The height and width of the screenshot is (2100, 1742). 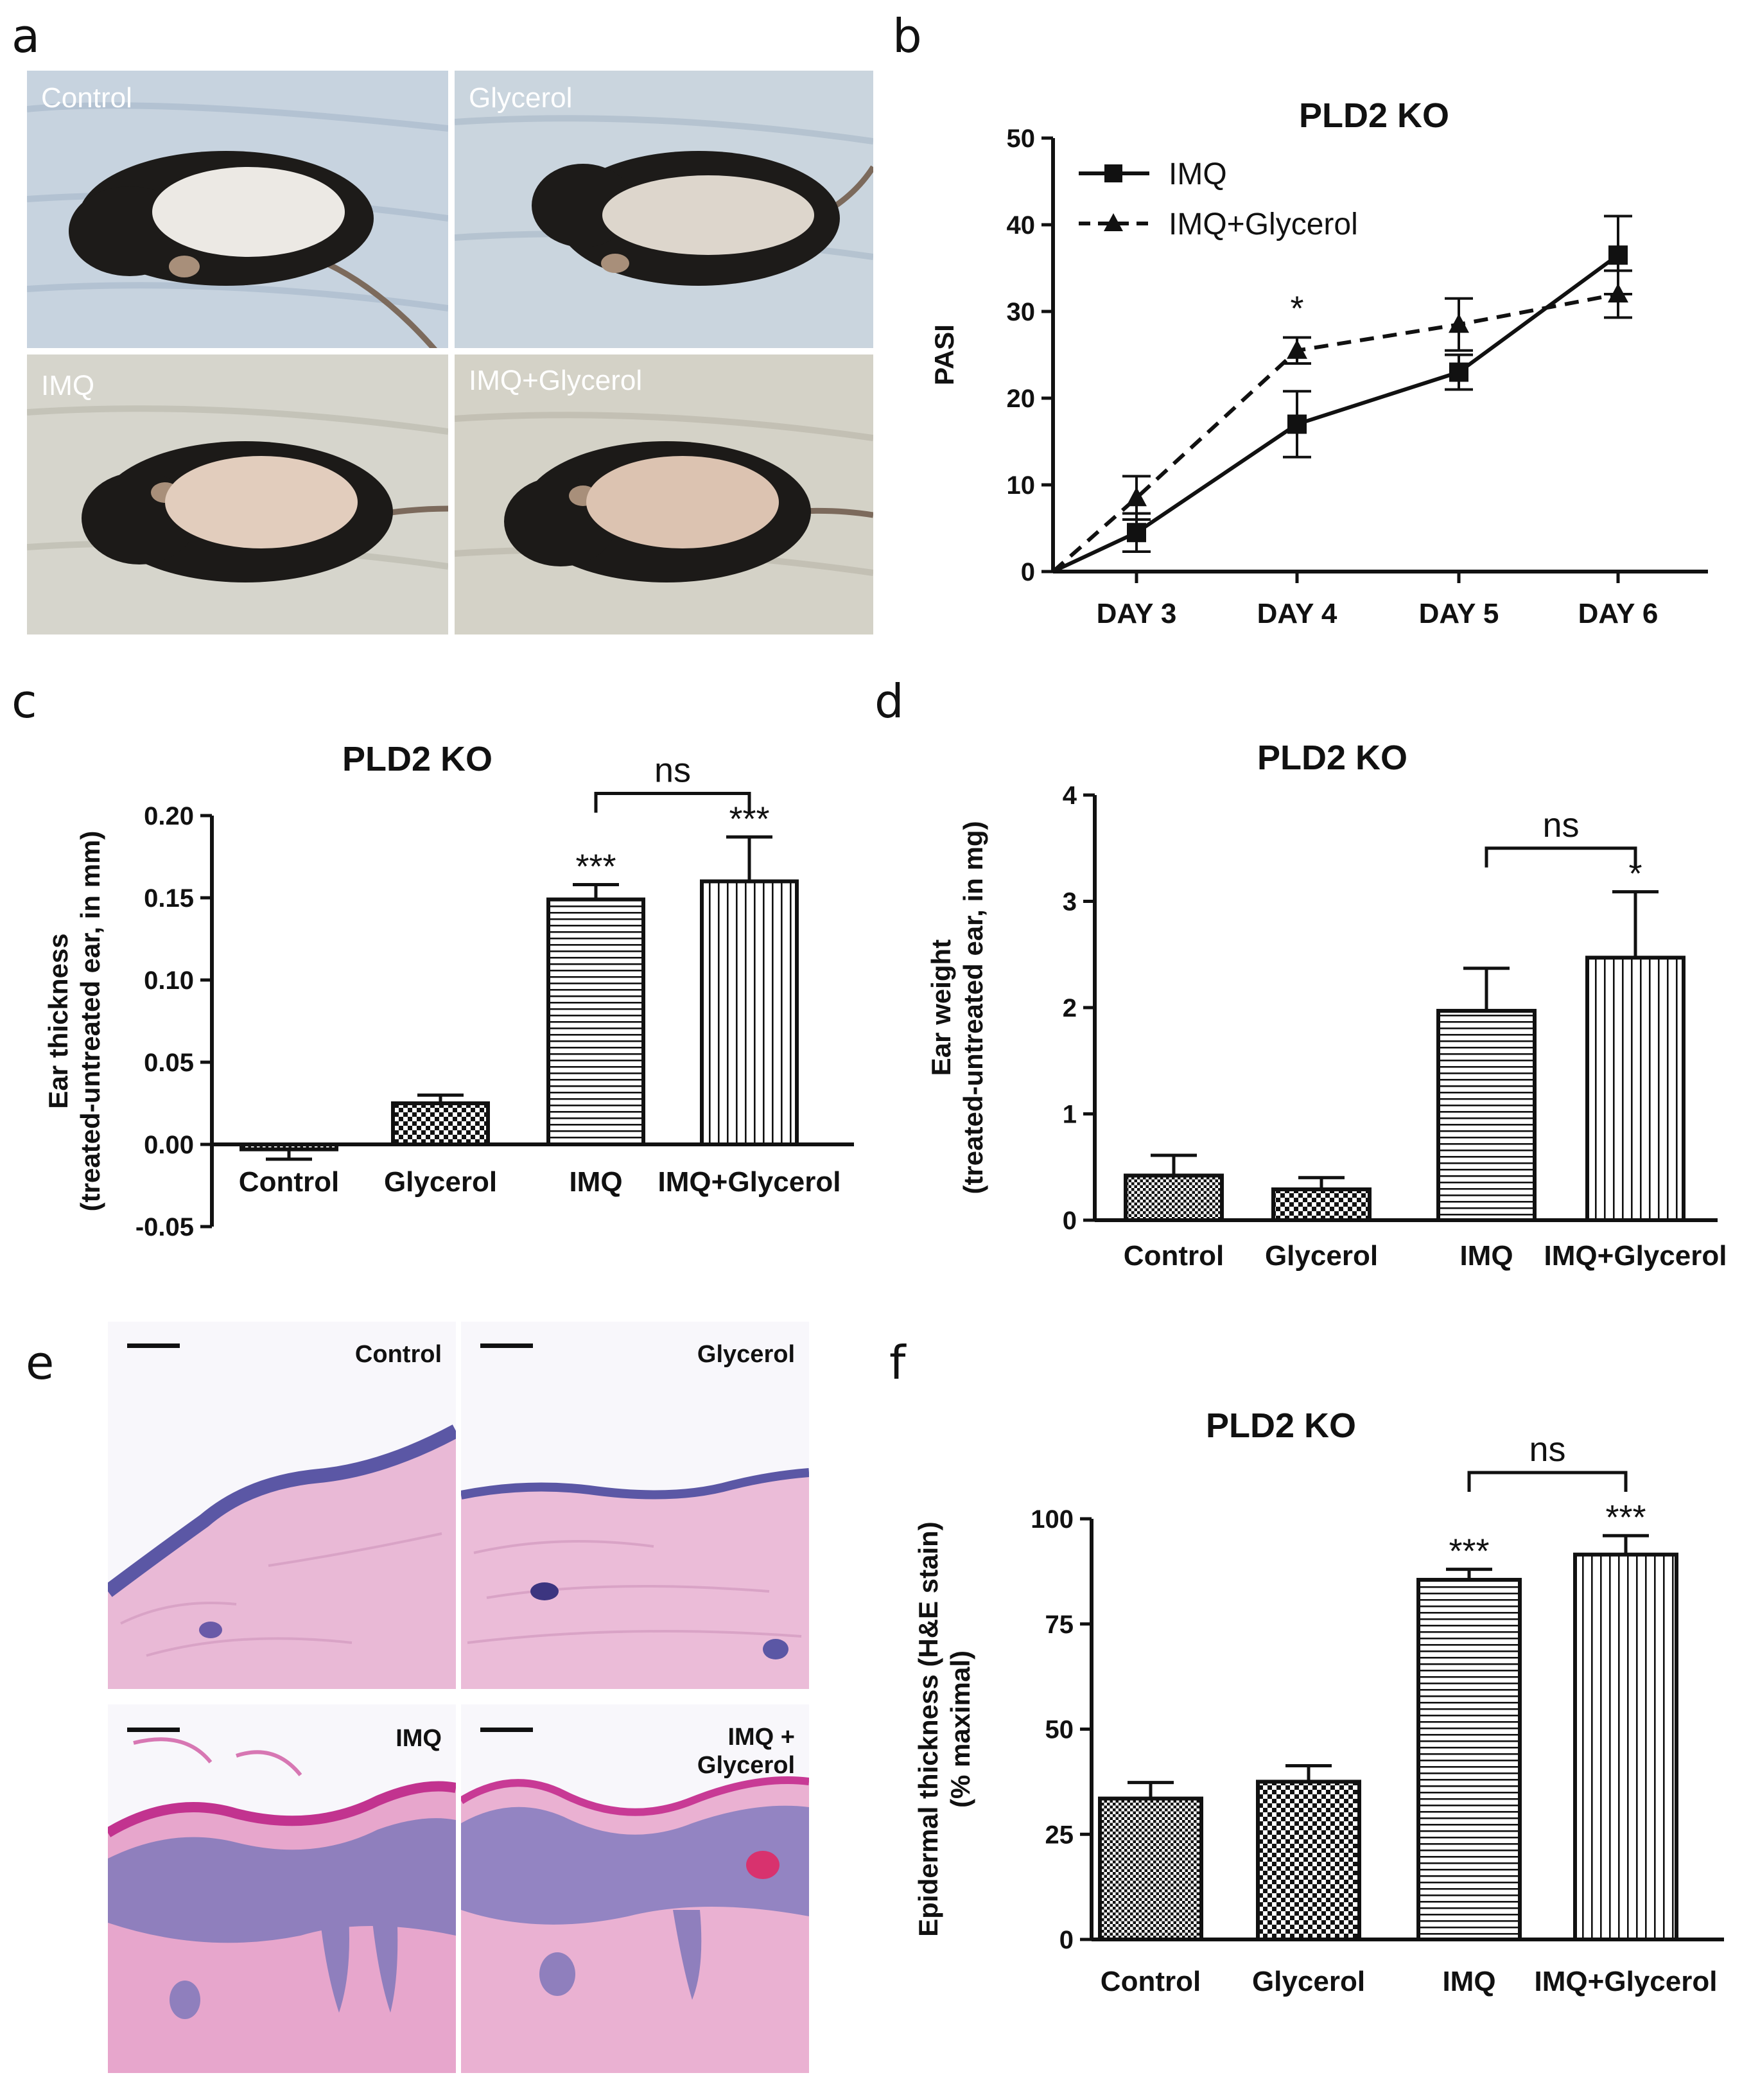 What do you see at coordinates (1469, 1551) in the screenshot?
I see `significance-label: ***` at bounding box center [1469, 1551].